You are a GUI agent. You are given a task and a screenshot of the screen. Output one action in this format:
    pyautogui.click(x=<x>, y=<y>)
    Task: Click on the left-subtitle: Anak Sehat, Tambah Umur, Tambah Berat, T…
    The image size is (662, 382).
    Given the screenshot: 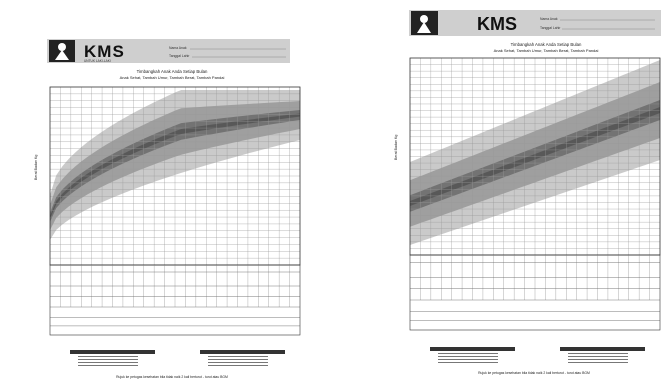 What is the action you would take?
    pyautogui.click(x=172, y=77)
    